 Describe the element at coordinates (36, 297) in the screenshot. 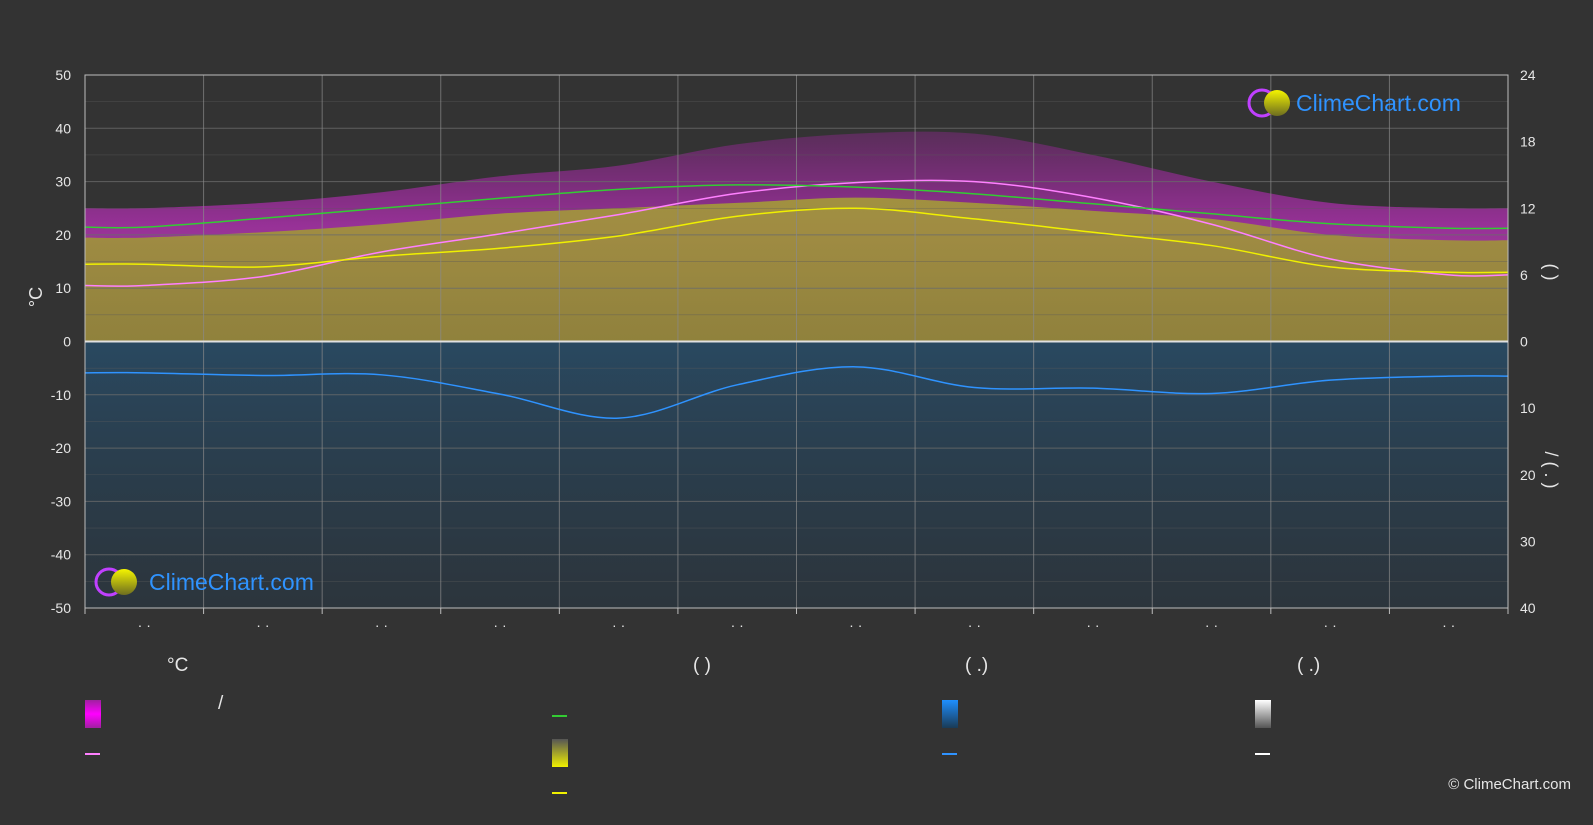

I see `left-axis-label: °C` at that location.